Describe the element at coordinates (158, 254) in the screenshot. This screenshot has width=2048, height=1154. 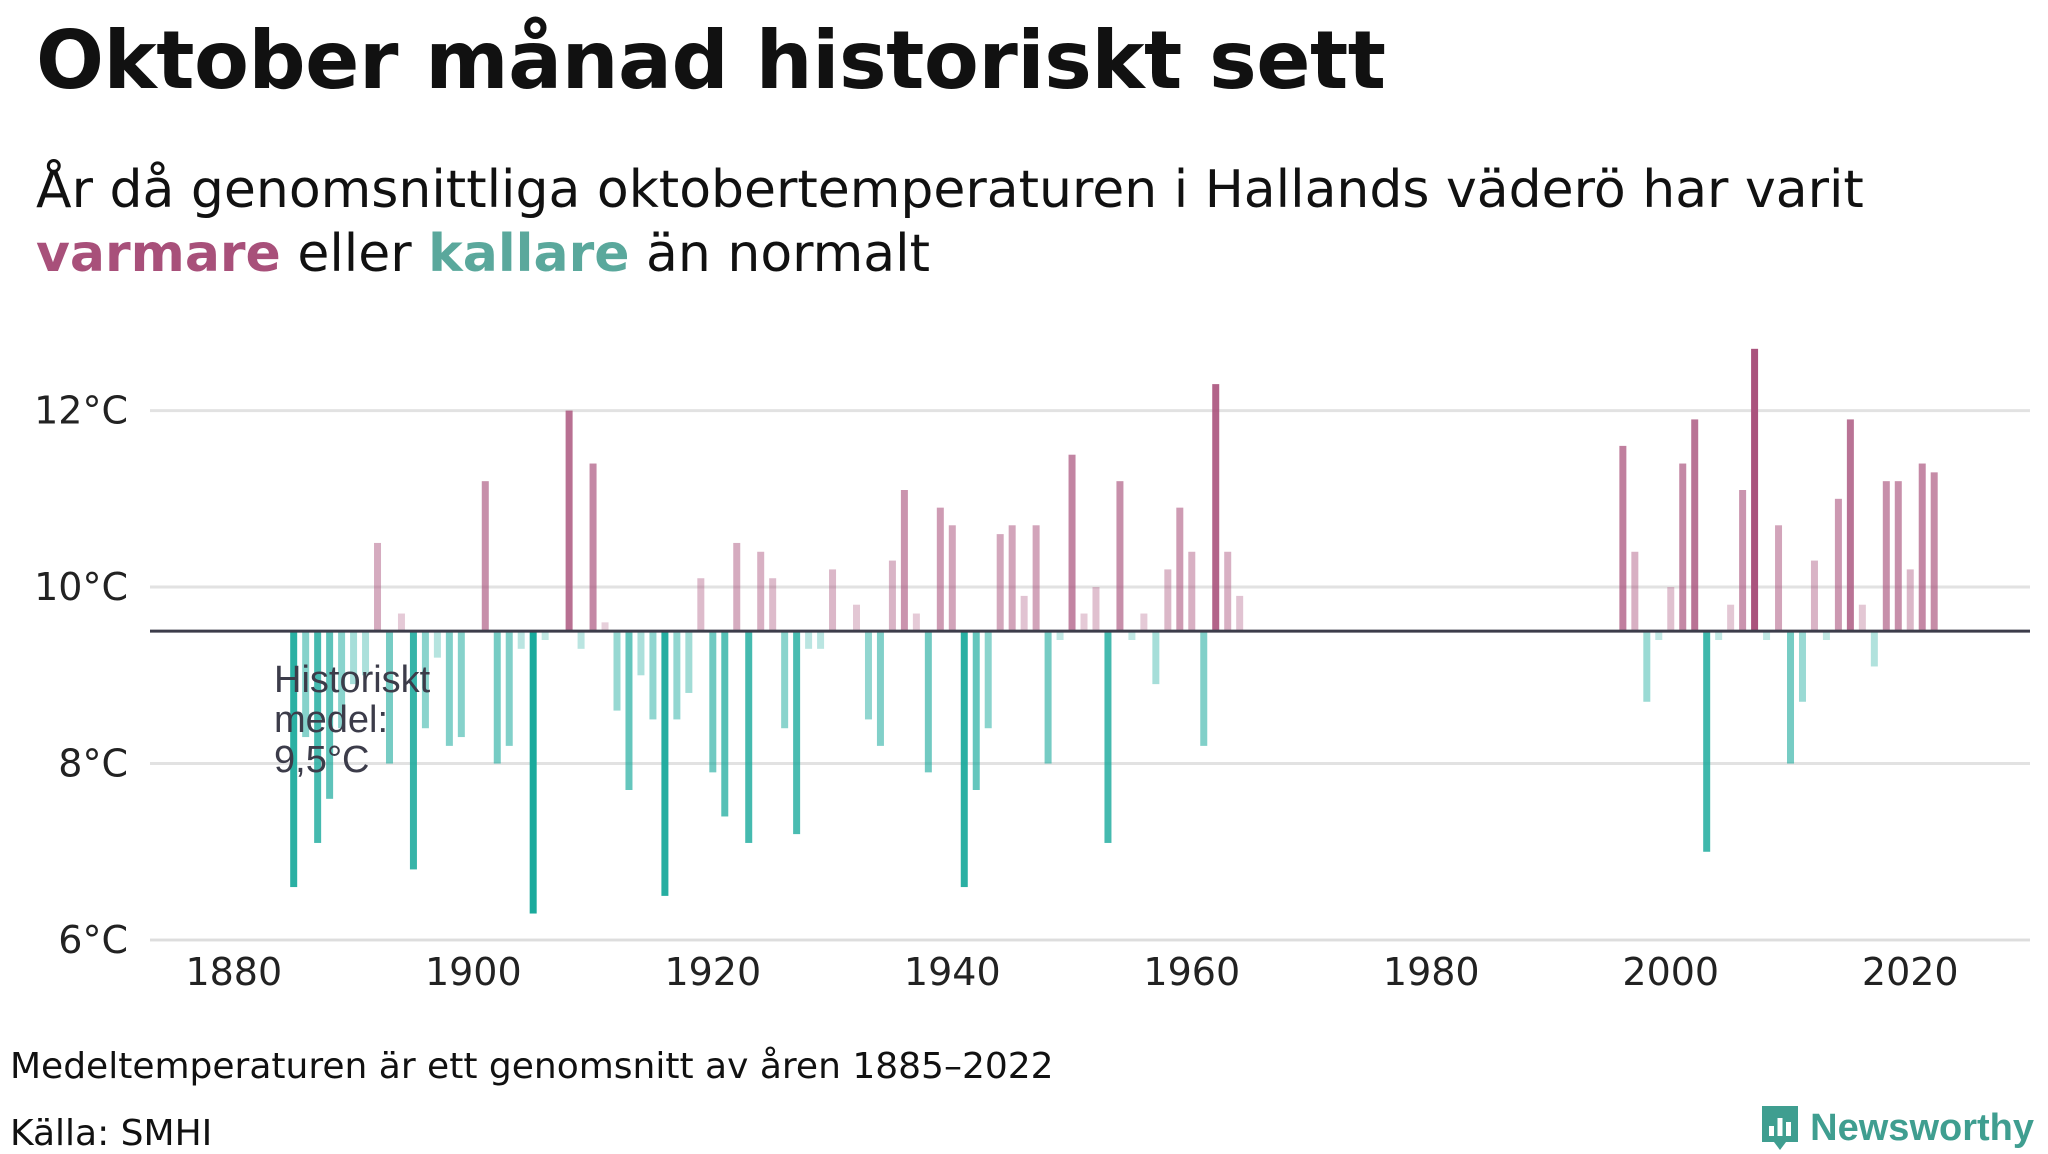
I see `warm-keyword: varmare` at that location.